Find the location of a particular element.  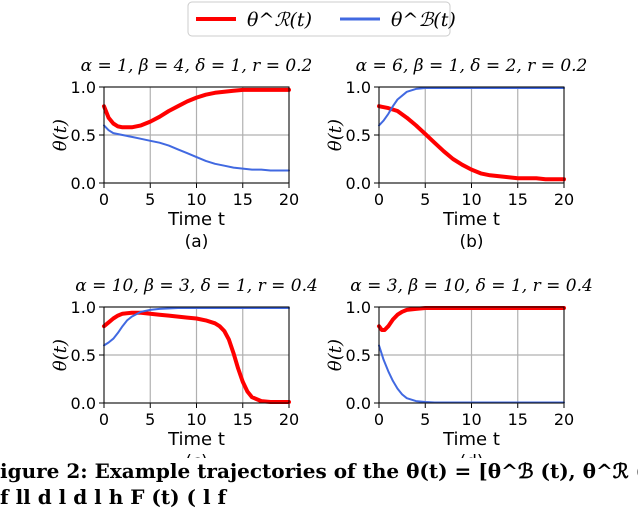

panel-sublabel: (d) is located at coordinates (471, 455).